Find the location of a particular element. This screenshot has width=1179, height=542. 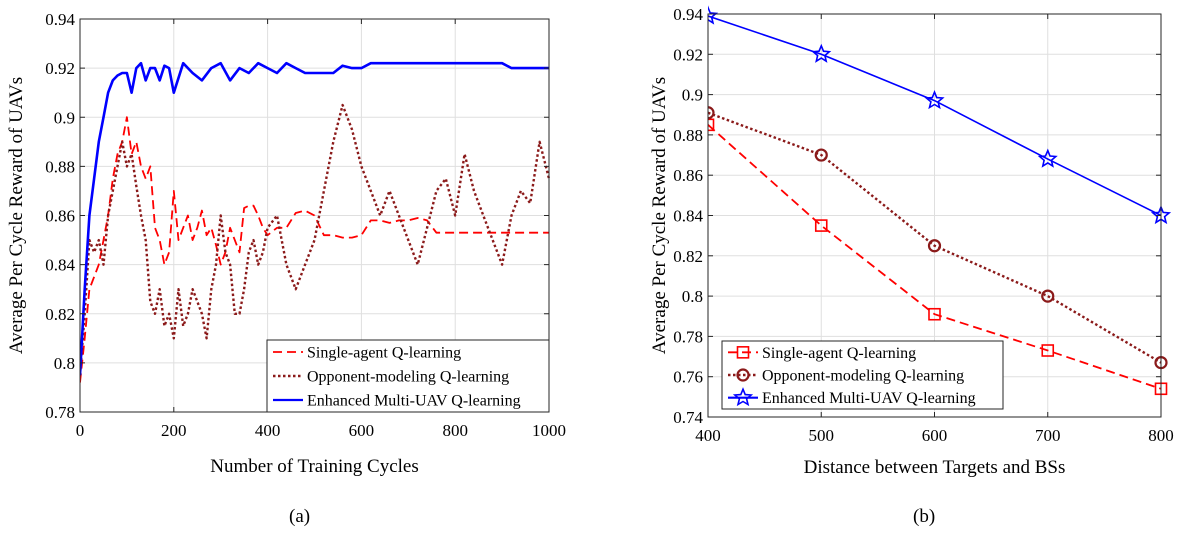

x-tick-label: 0 is located at coordinates (80, 430).